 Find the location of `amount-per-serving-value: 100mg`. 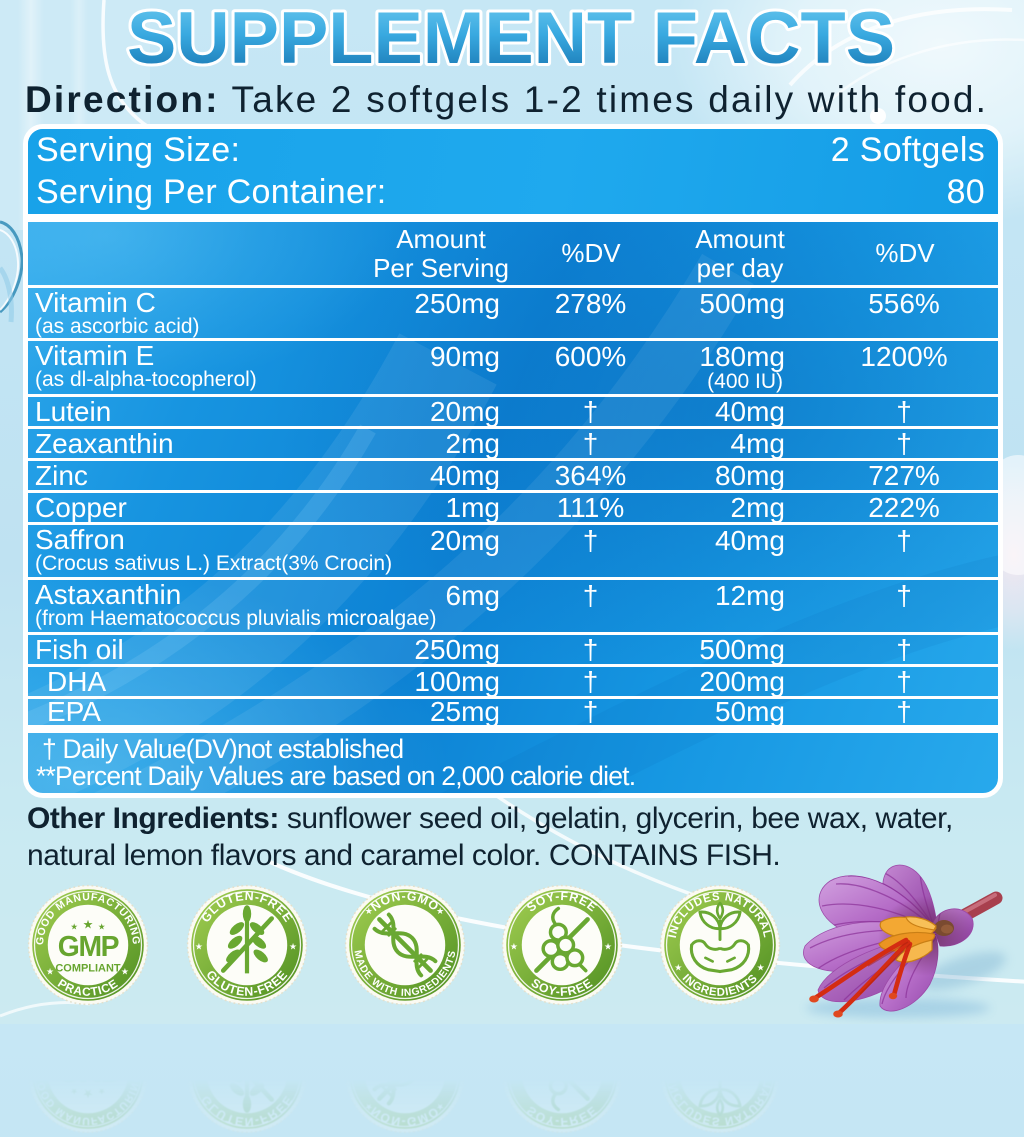

amount-per-serving-value: 100mg is located at coordinates (457, 681).